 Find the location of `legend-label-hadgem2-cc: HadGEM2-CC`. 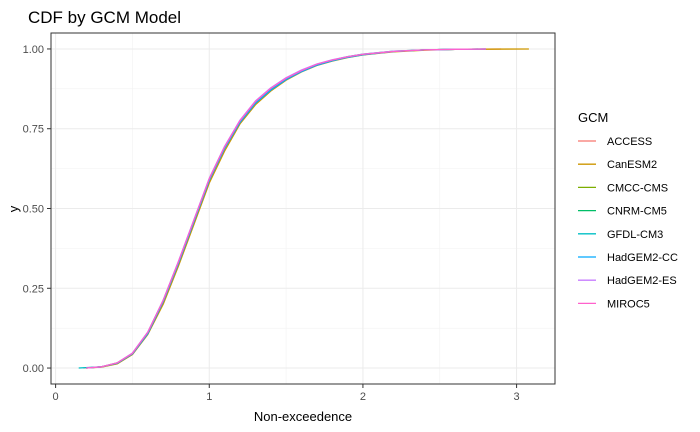

legend-label-hadgem2-cc: HadGEM2-CC is located at coordinates (642, 258).